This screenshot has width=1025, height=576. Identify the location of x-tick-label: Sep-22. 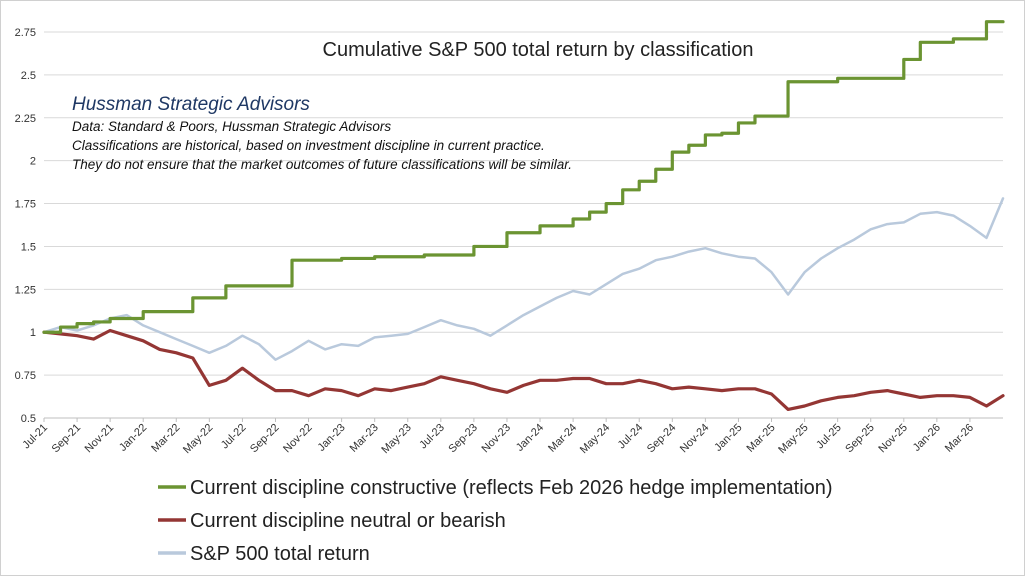
(265, 439).